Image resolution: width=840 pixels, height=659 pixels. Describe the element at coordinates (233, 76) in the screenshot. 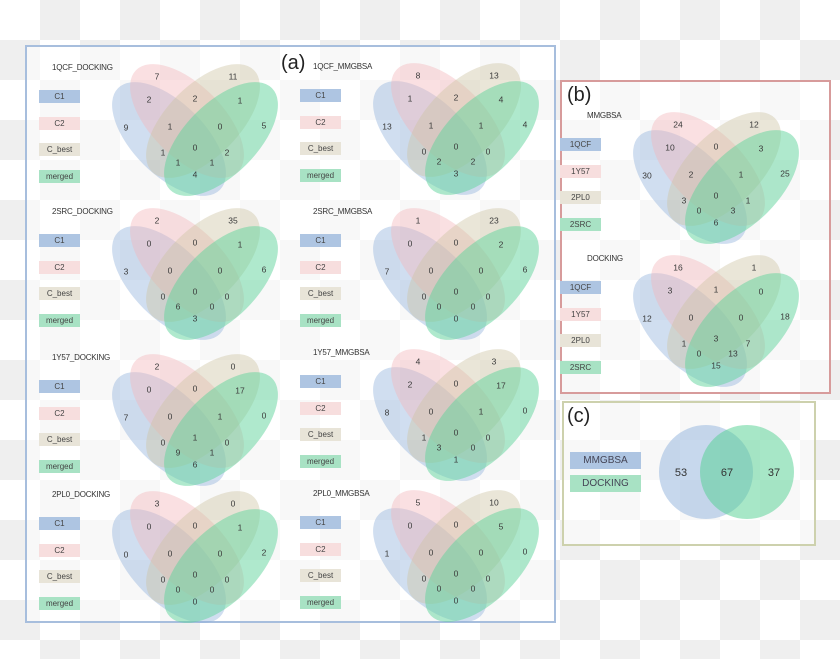

I see `region-count: 11` at that location.